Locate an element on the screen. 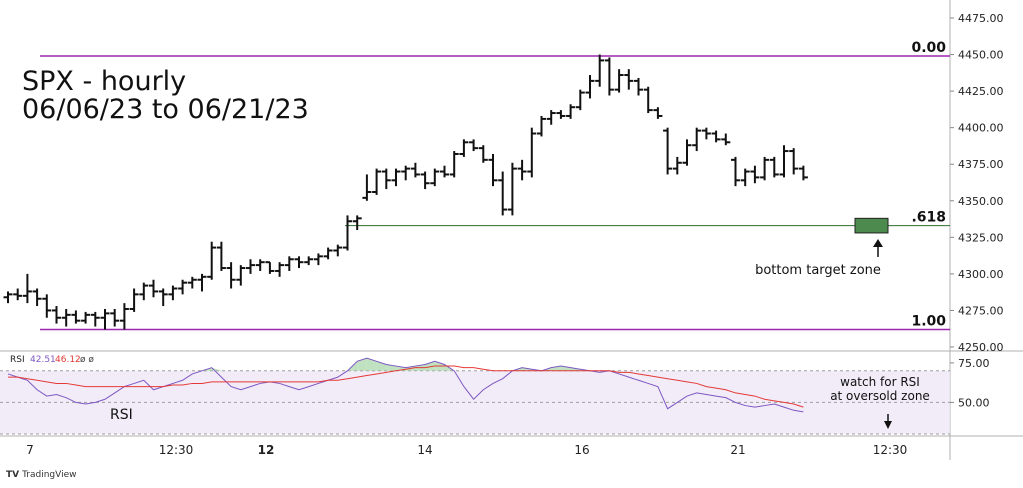 Image resolution: width=1023 pixels, height=488 pixels. chart-title: SPX - hourly is located at coordinates (104, 81).